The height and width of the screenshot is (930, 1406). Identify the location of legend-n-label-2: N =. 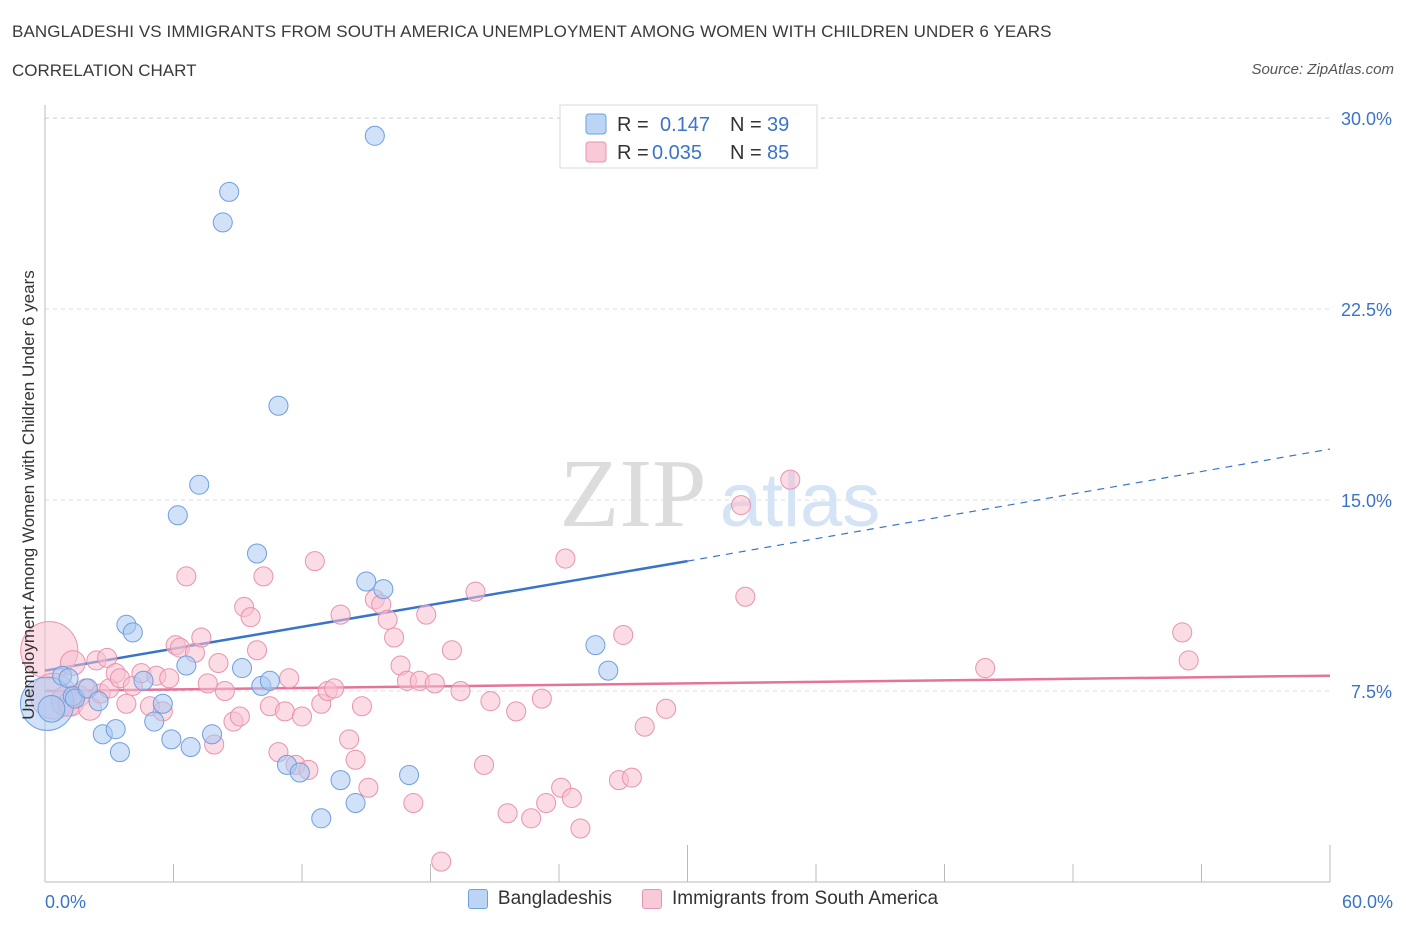
(746, 153).